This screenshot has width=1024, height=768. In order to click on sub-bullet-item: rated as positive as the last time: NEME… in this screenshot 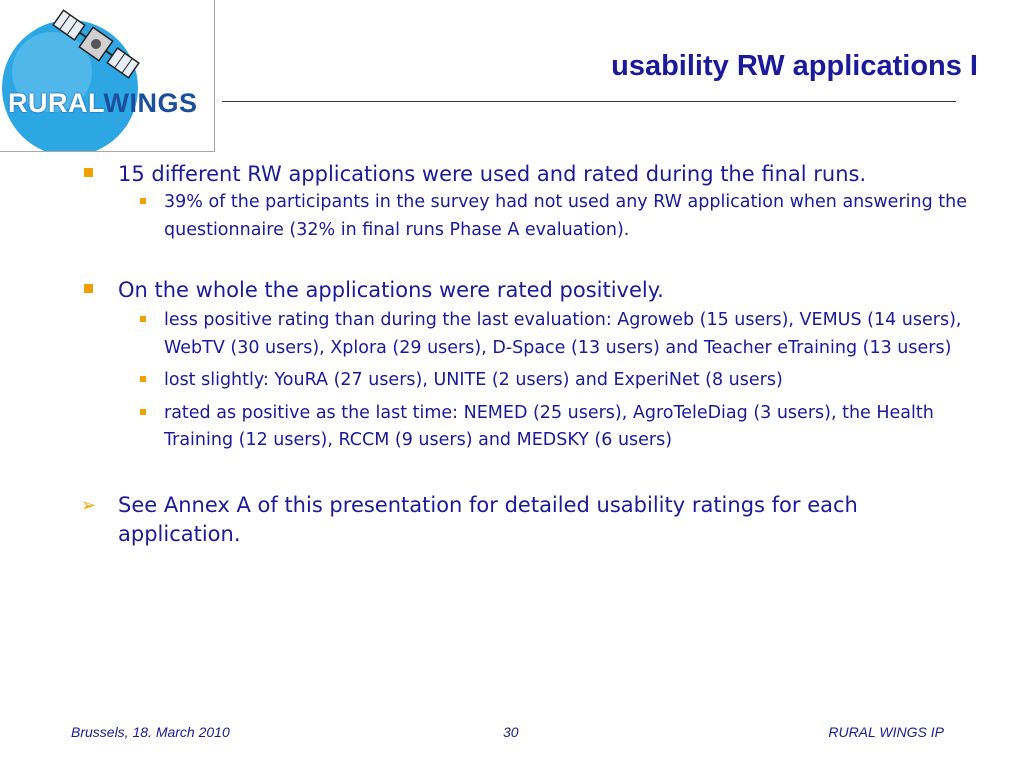, I will do `click(549, 427)`.